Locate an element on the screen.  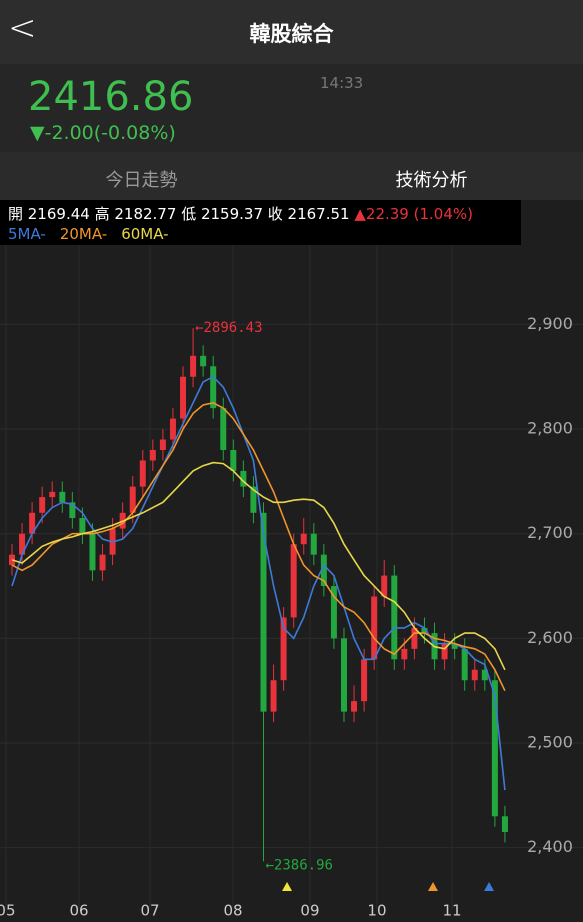
ohlc: 高 2182.77 is located at coordinates (135, 214).